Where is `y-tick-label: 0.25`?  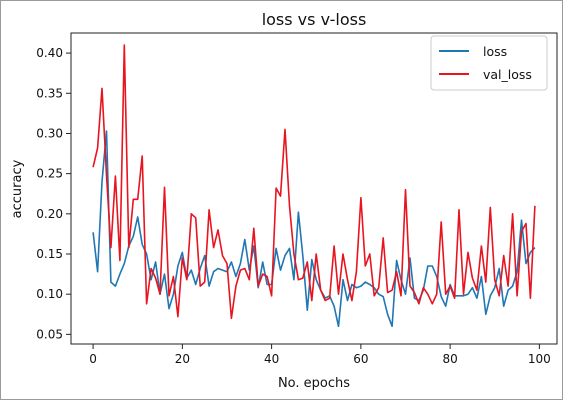 y-tick-label: 0.25 is located at coordinates (49, 174).